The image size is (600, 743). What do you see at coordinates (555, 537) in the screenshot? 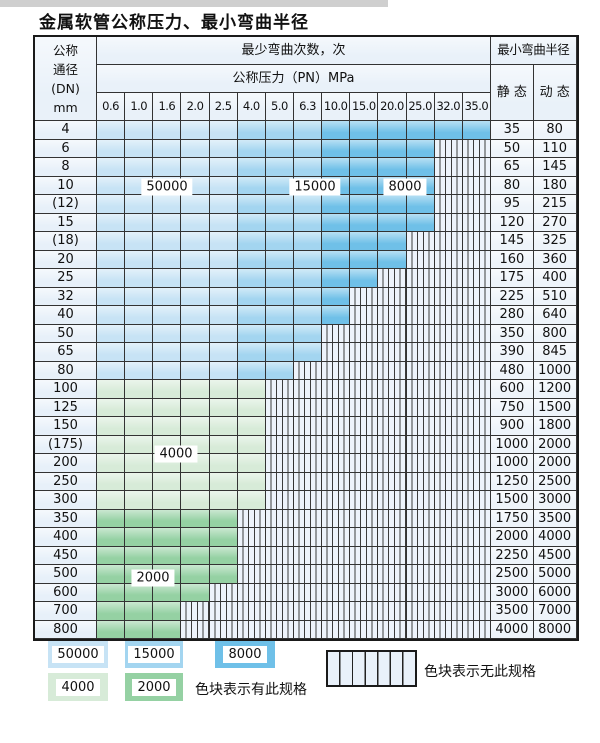
I see `dynamic-radius-cell: 4000` at bounding box center [555, 537].